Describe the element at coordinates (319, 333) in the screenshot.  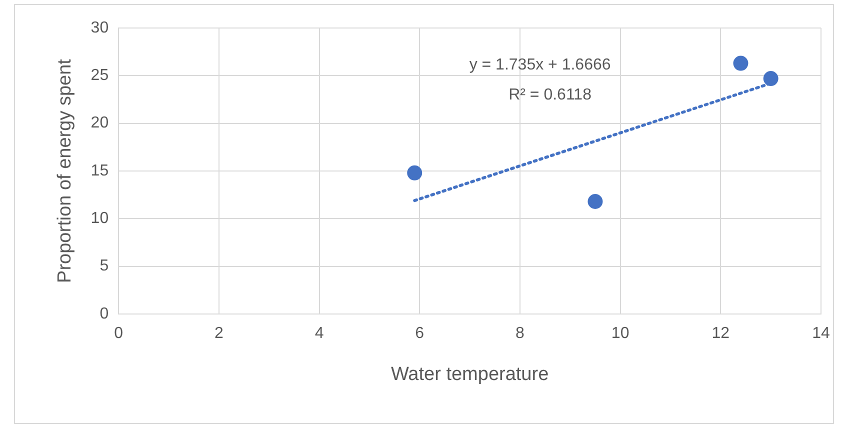
I see `x-tick-label: 4` at that location.